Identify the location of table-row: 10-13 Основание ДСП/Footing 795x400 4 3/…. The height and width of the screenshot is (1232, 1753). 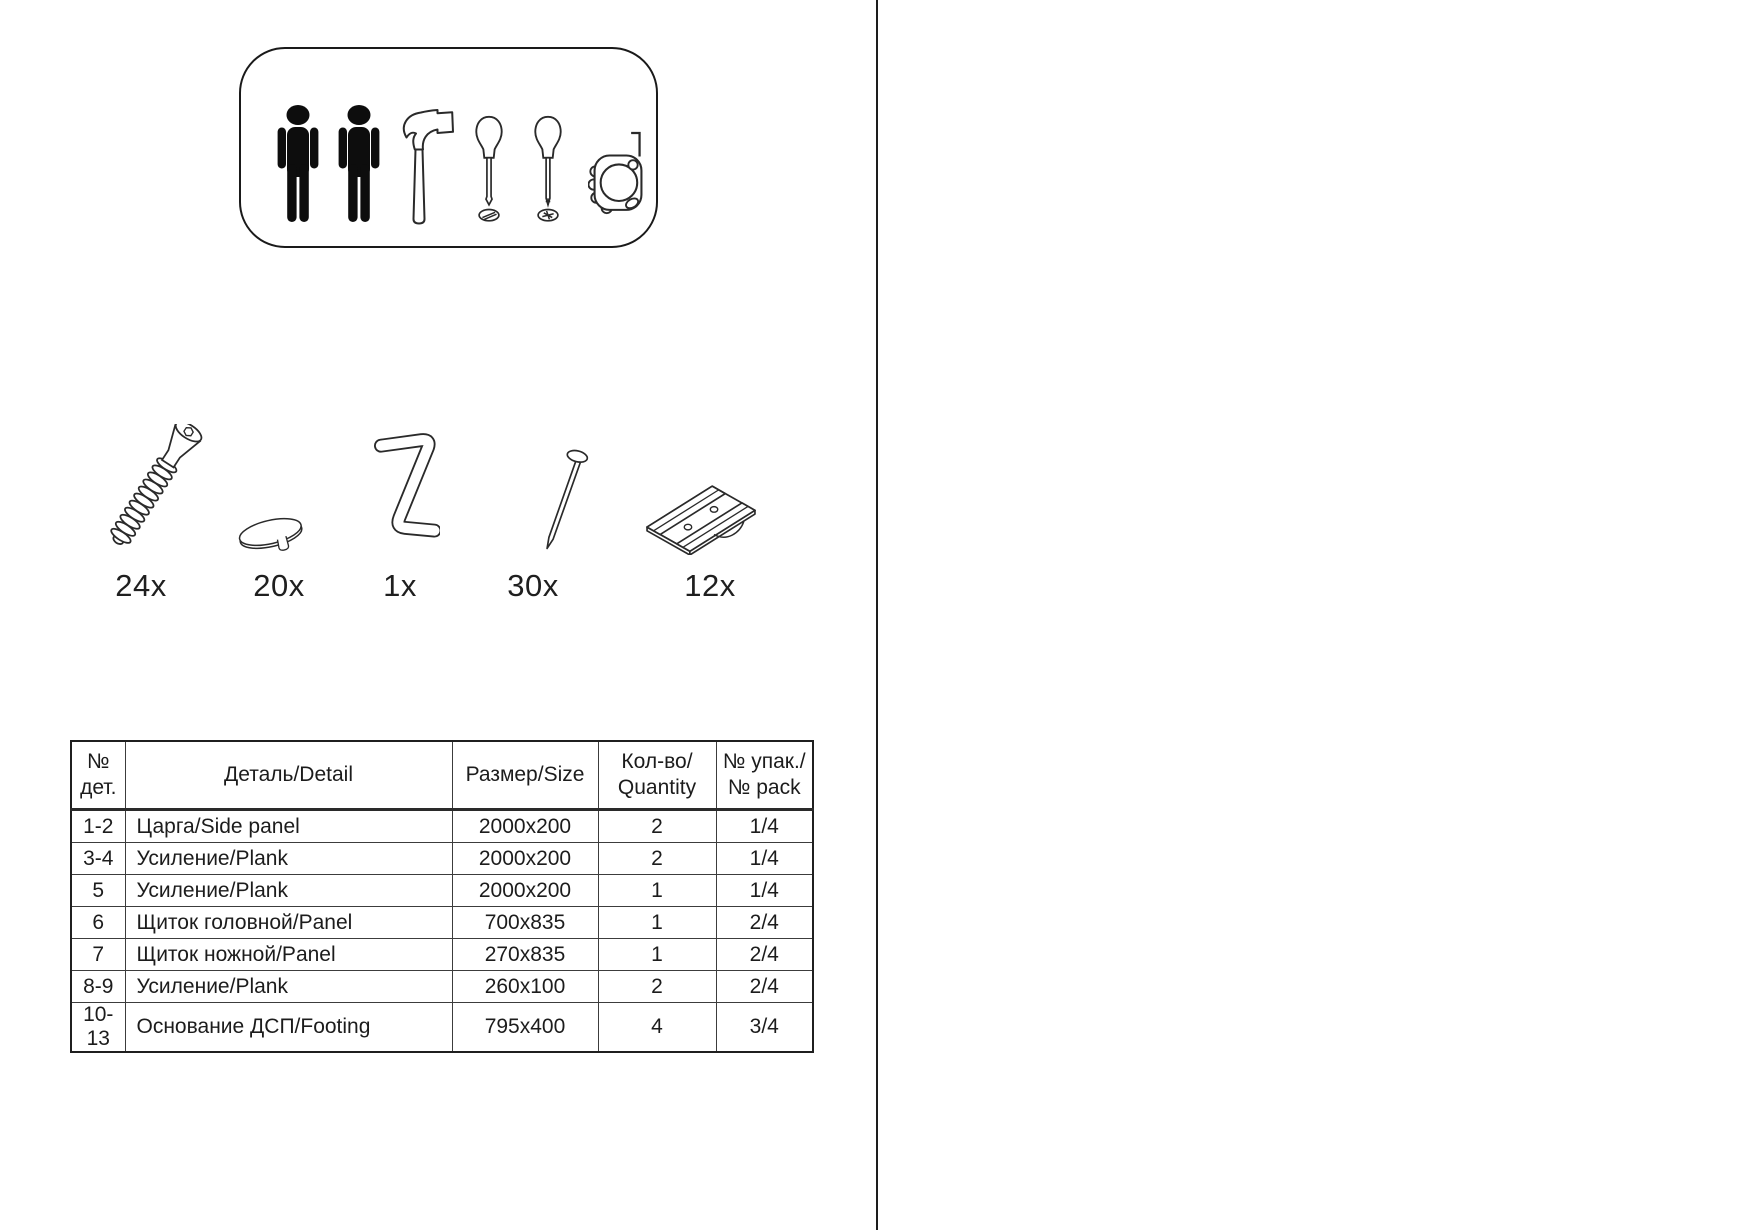
(442, 1027).